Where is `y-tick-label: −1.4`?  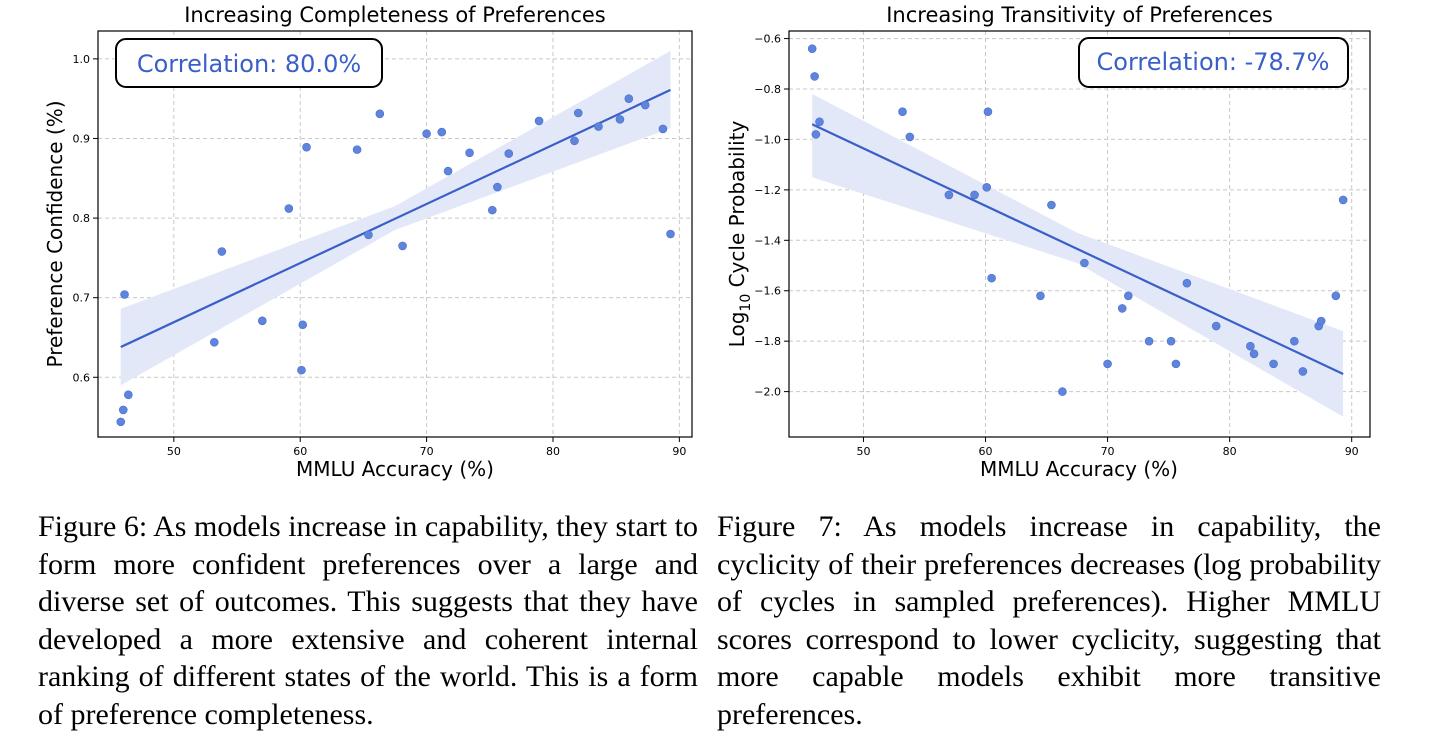 y-tick-label: −1.4 is located at coordinates (767, 240).